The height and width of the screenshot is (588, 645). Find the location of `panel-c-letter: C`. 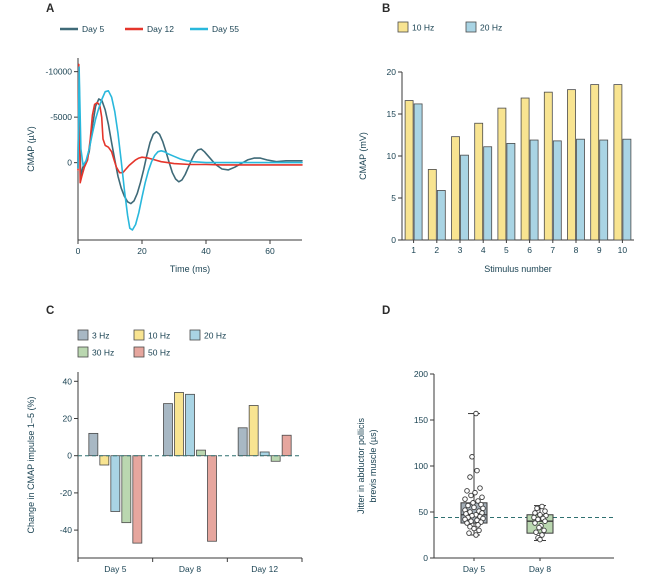

panel-c-letter: C is located at coordinates (50, 311).